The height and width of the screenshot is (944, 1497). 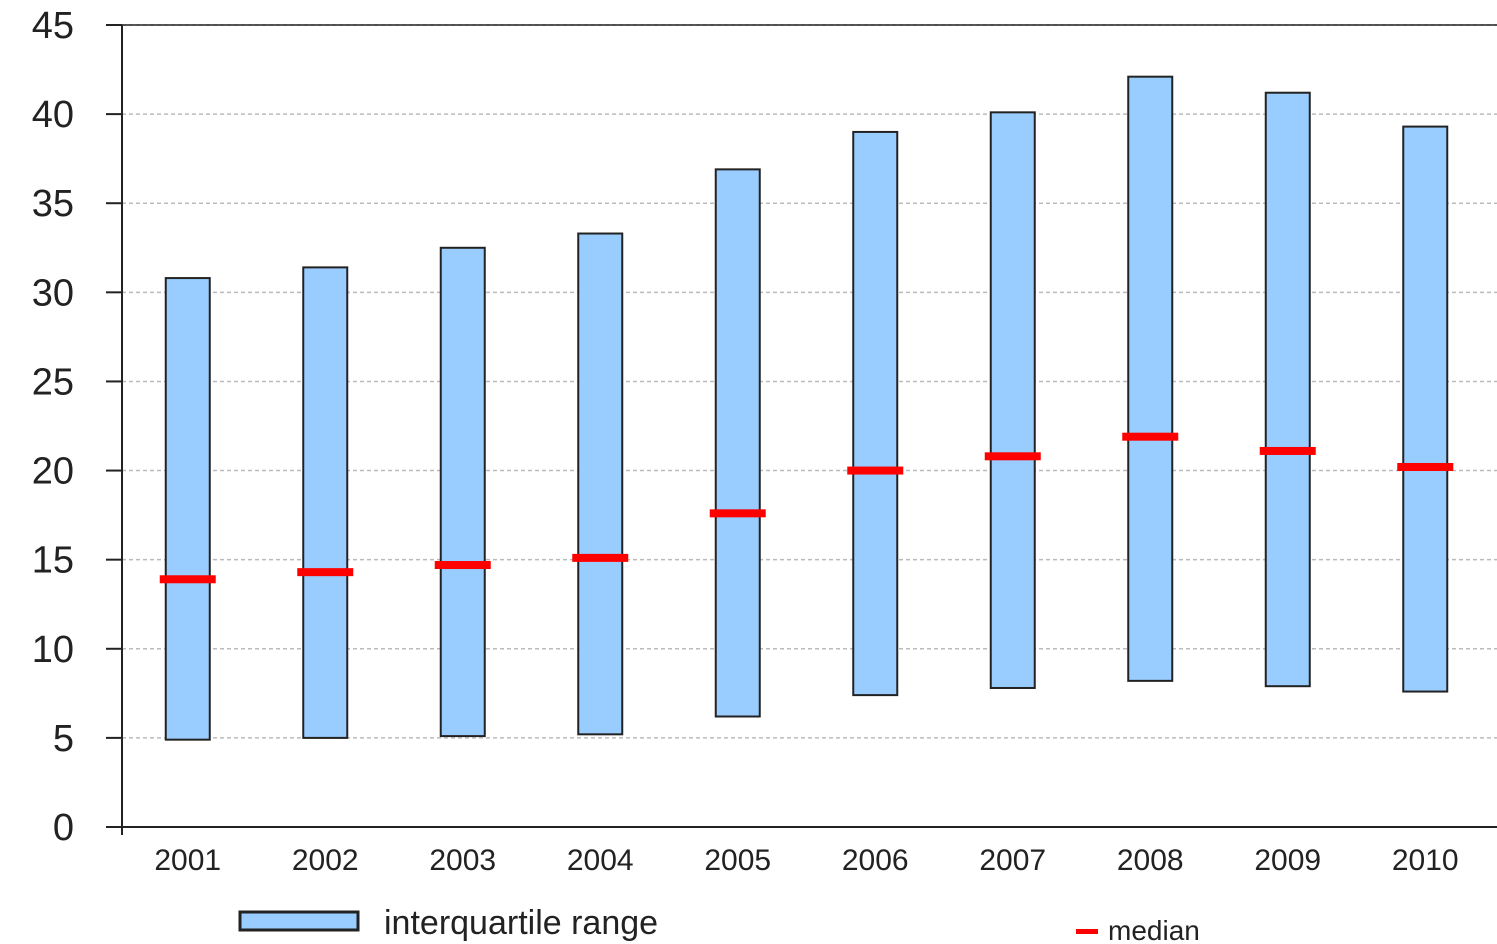 I want to click on median-marker-2008, so click(x=1150, y=436).